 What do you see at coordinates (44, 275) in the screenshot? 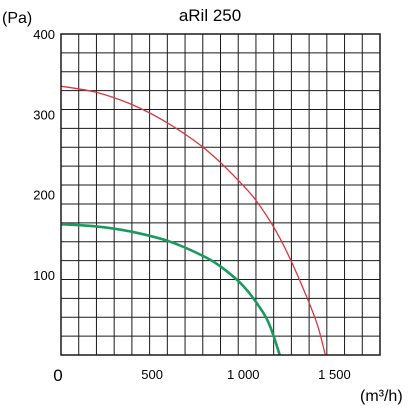
I see `y-tick-label: 100` at bounding box center [44, 275].